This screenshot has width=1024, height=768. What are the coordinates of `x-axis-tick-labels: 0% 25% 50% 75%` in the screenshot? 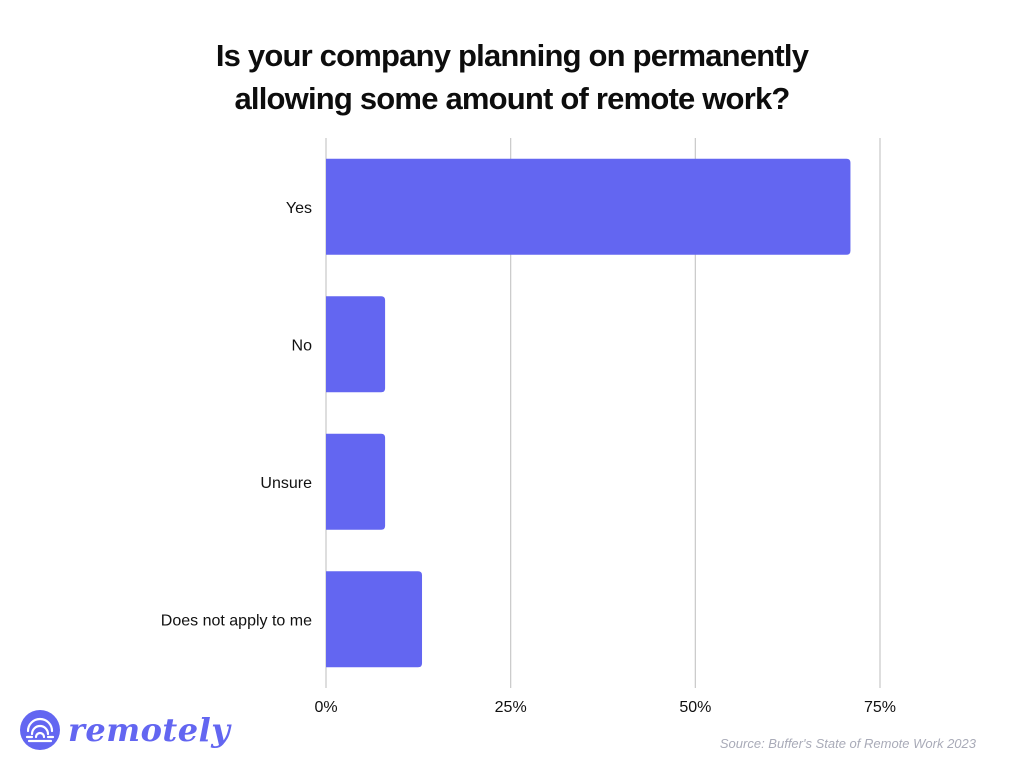 It's located at (605, 707).